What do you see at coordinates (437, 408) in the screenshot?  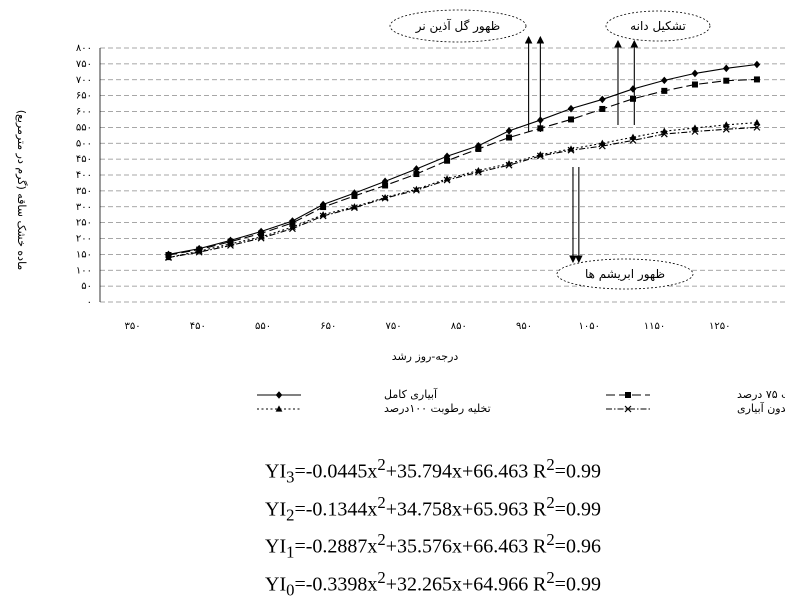 I see `legend-label: تخلیه رطوبت ۱۰۰درصد` at bounding box center [437, 408].